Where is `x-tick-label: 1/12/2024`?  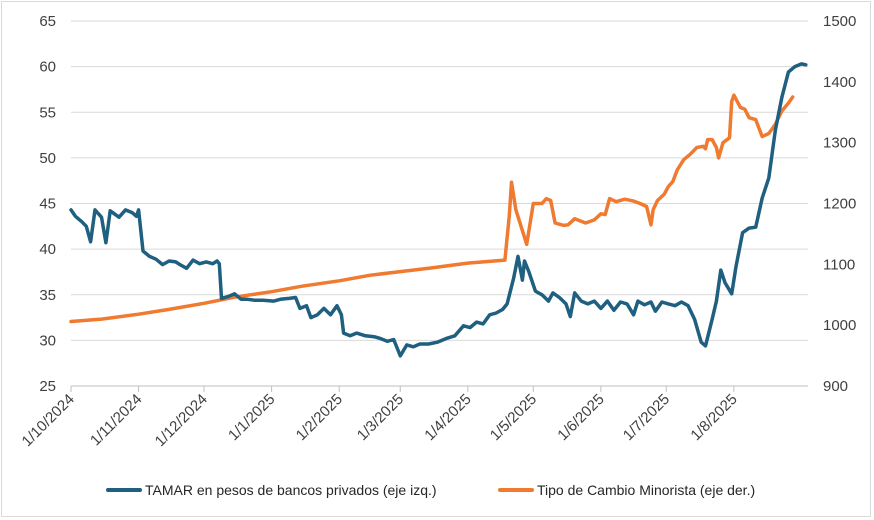
x-tick-label: 1/12/2024 is located at coordinates (181, 420).